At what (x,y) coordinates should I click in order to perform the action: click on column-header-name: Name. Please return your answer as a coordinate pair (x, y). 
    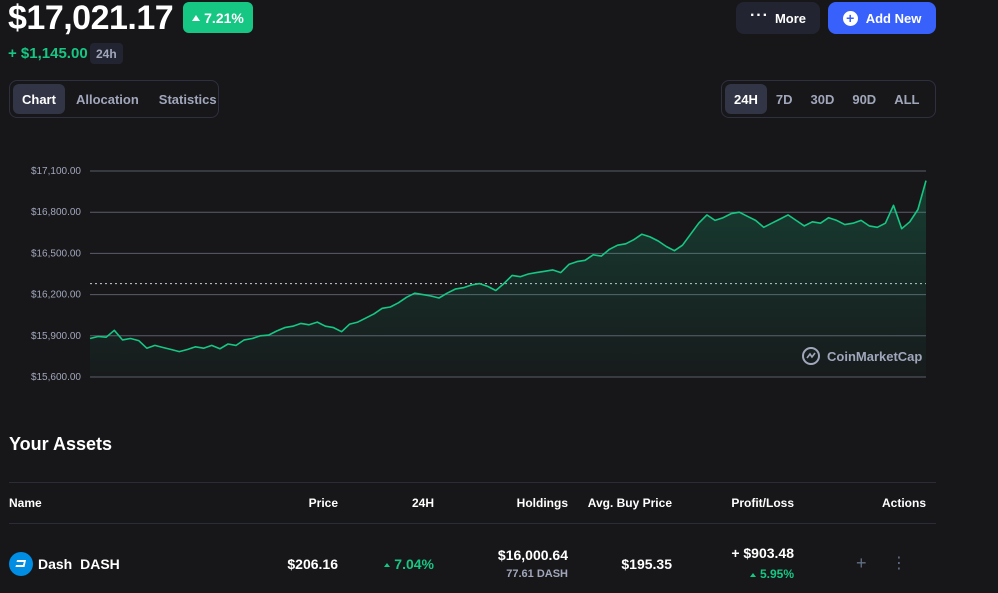
    Looking at the image, I should click on (25, 503).